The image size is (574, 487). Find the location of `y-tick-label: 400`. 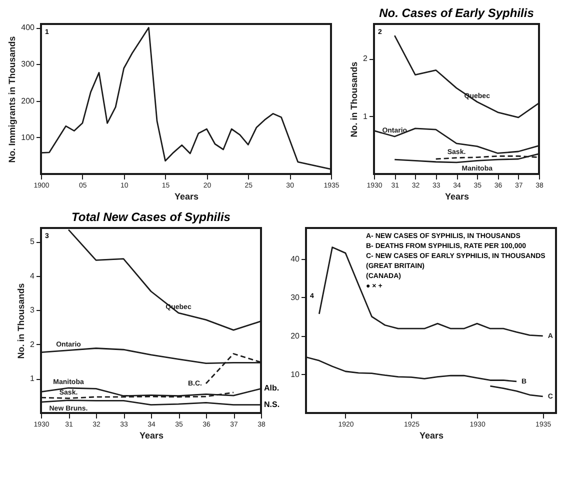

y-tick-label: 400 is located at coordinates (28, 27).